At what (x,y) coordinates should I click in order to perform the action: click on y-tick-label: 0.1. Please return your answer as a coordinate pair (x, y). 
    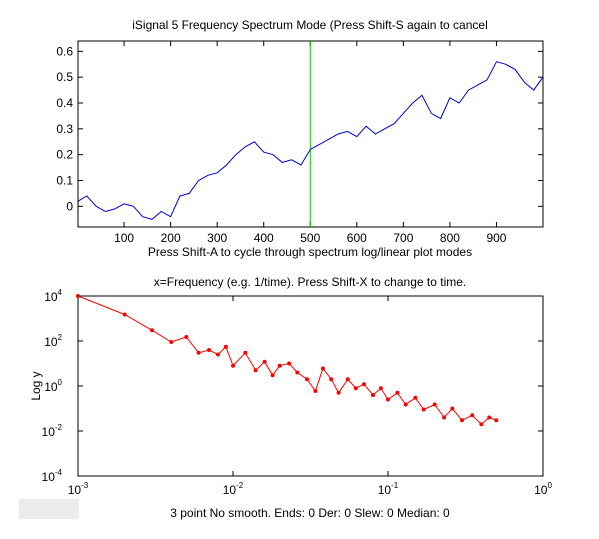
    Looking at the image, I should click on (64, 181).